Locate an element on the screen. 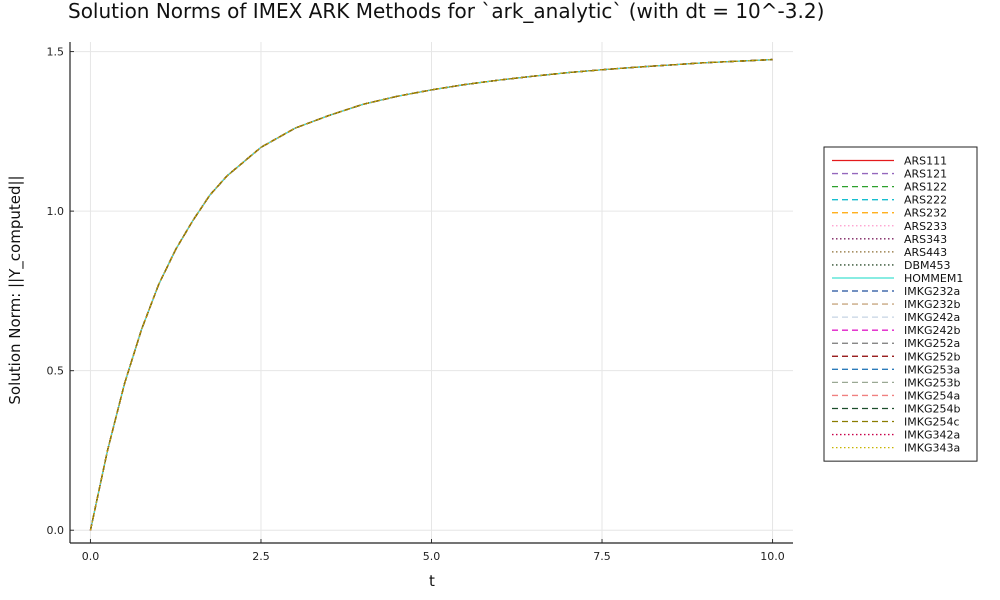  legend-label: ARS443 is located at coordinates (925, 252).